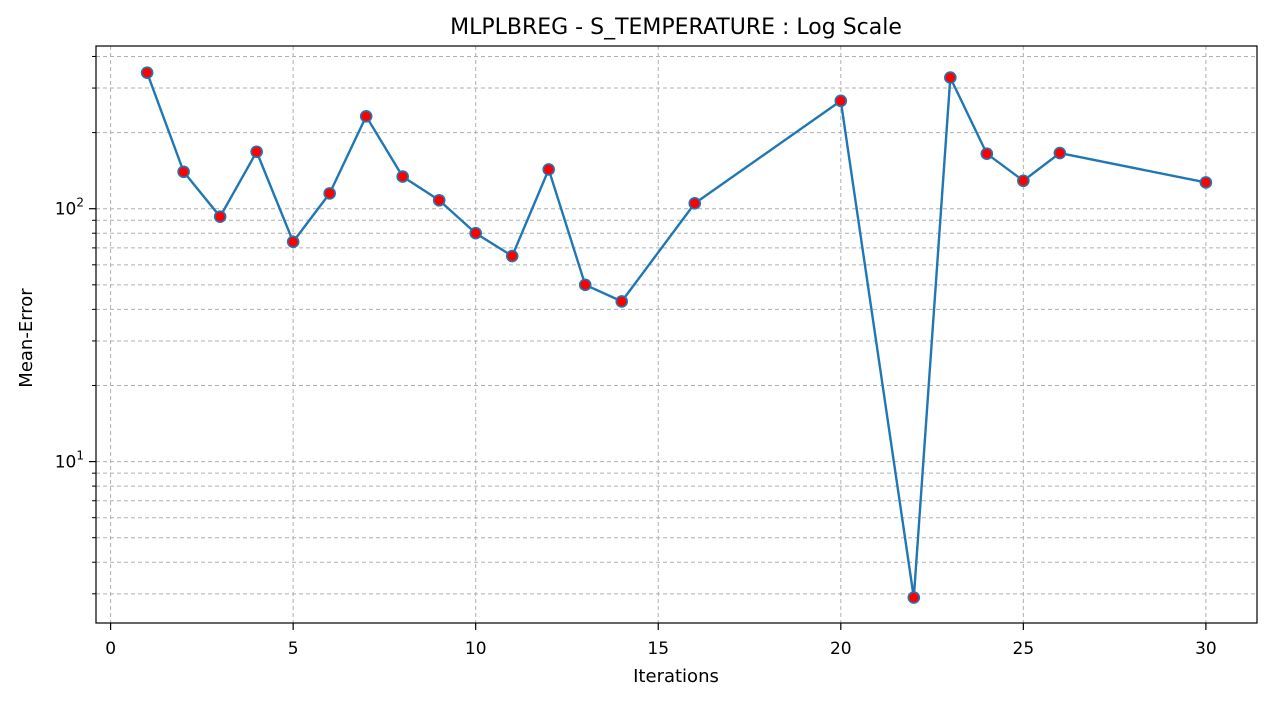 The width and height of the screenshot is (1272, 701). What do you see at coordinates (676, 27) in the screenshot?
I see `chart-title: MLPLBREG - S_TEMPERATURE : Log Scale` at bounding box center [676, 27].